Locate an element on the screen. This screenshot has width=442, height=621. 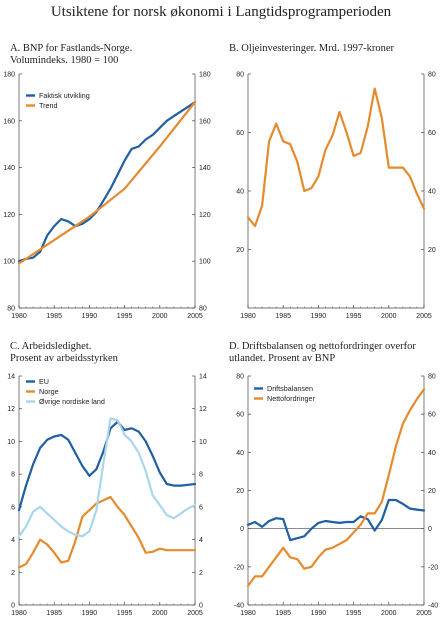
panel-d-y-tick-label-left: -40 is located at coordinates (239, 606).